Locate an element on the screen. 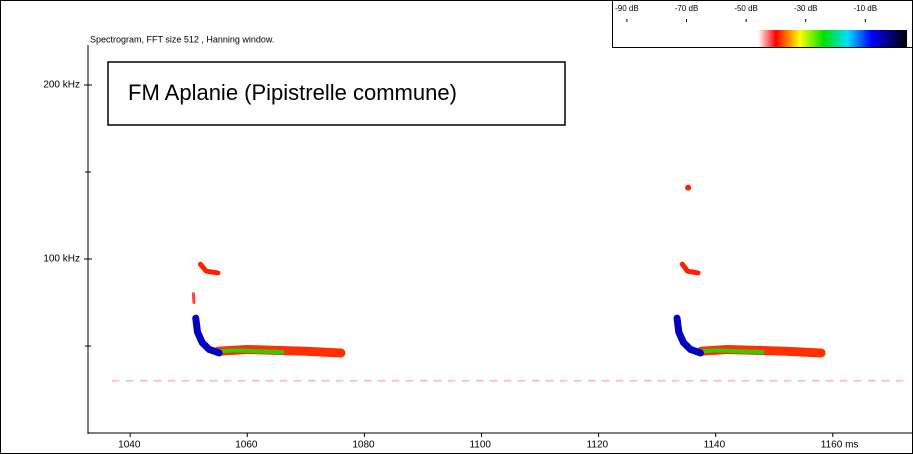 Image resolution: width=913 pixels, height=454 pixels. colorbar-label: -30 dB is located at coordinates (806, 8).